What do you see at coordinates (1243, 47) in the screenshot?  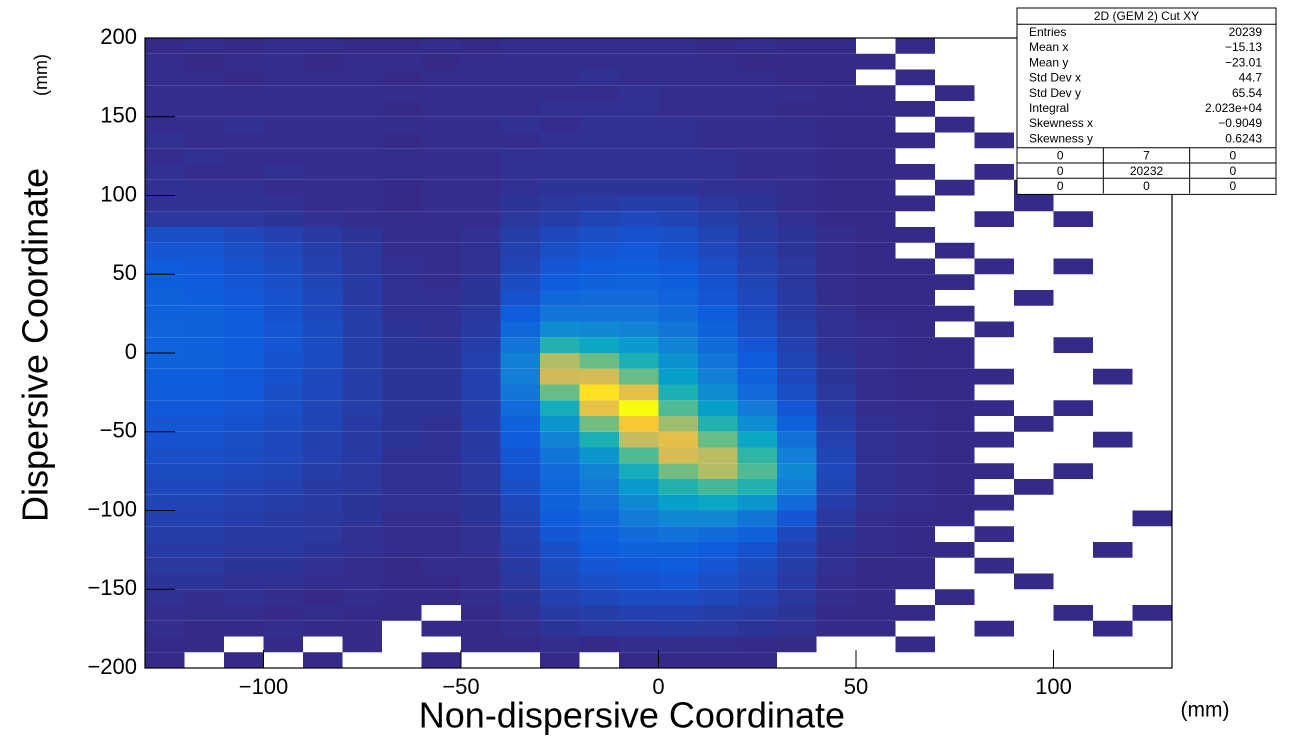 I see `stats-value: −15.13` at bounding box center [1243, 47].